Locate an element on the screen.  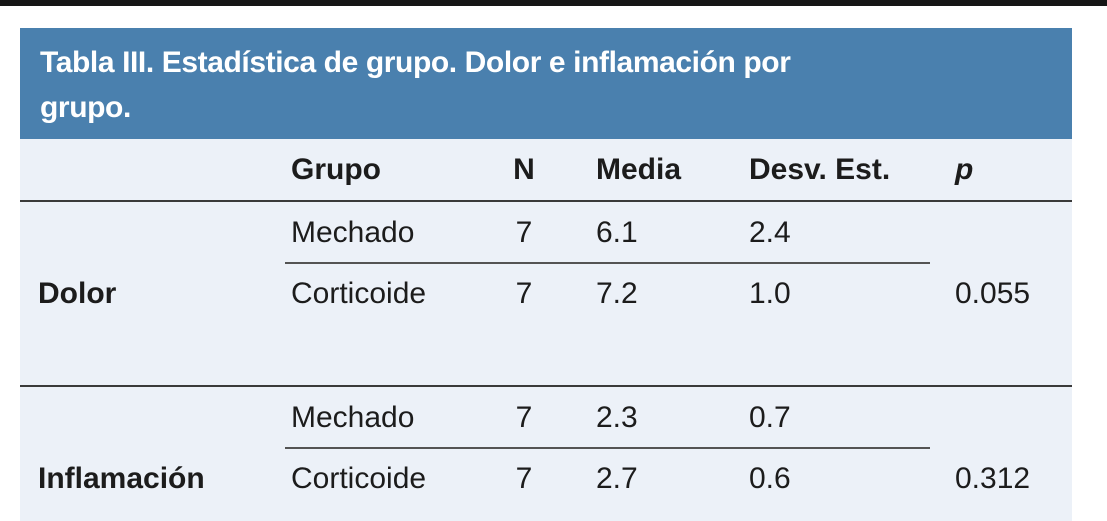
cell-media: 2.3 is located at coordinates (617, 417).